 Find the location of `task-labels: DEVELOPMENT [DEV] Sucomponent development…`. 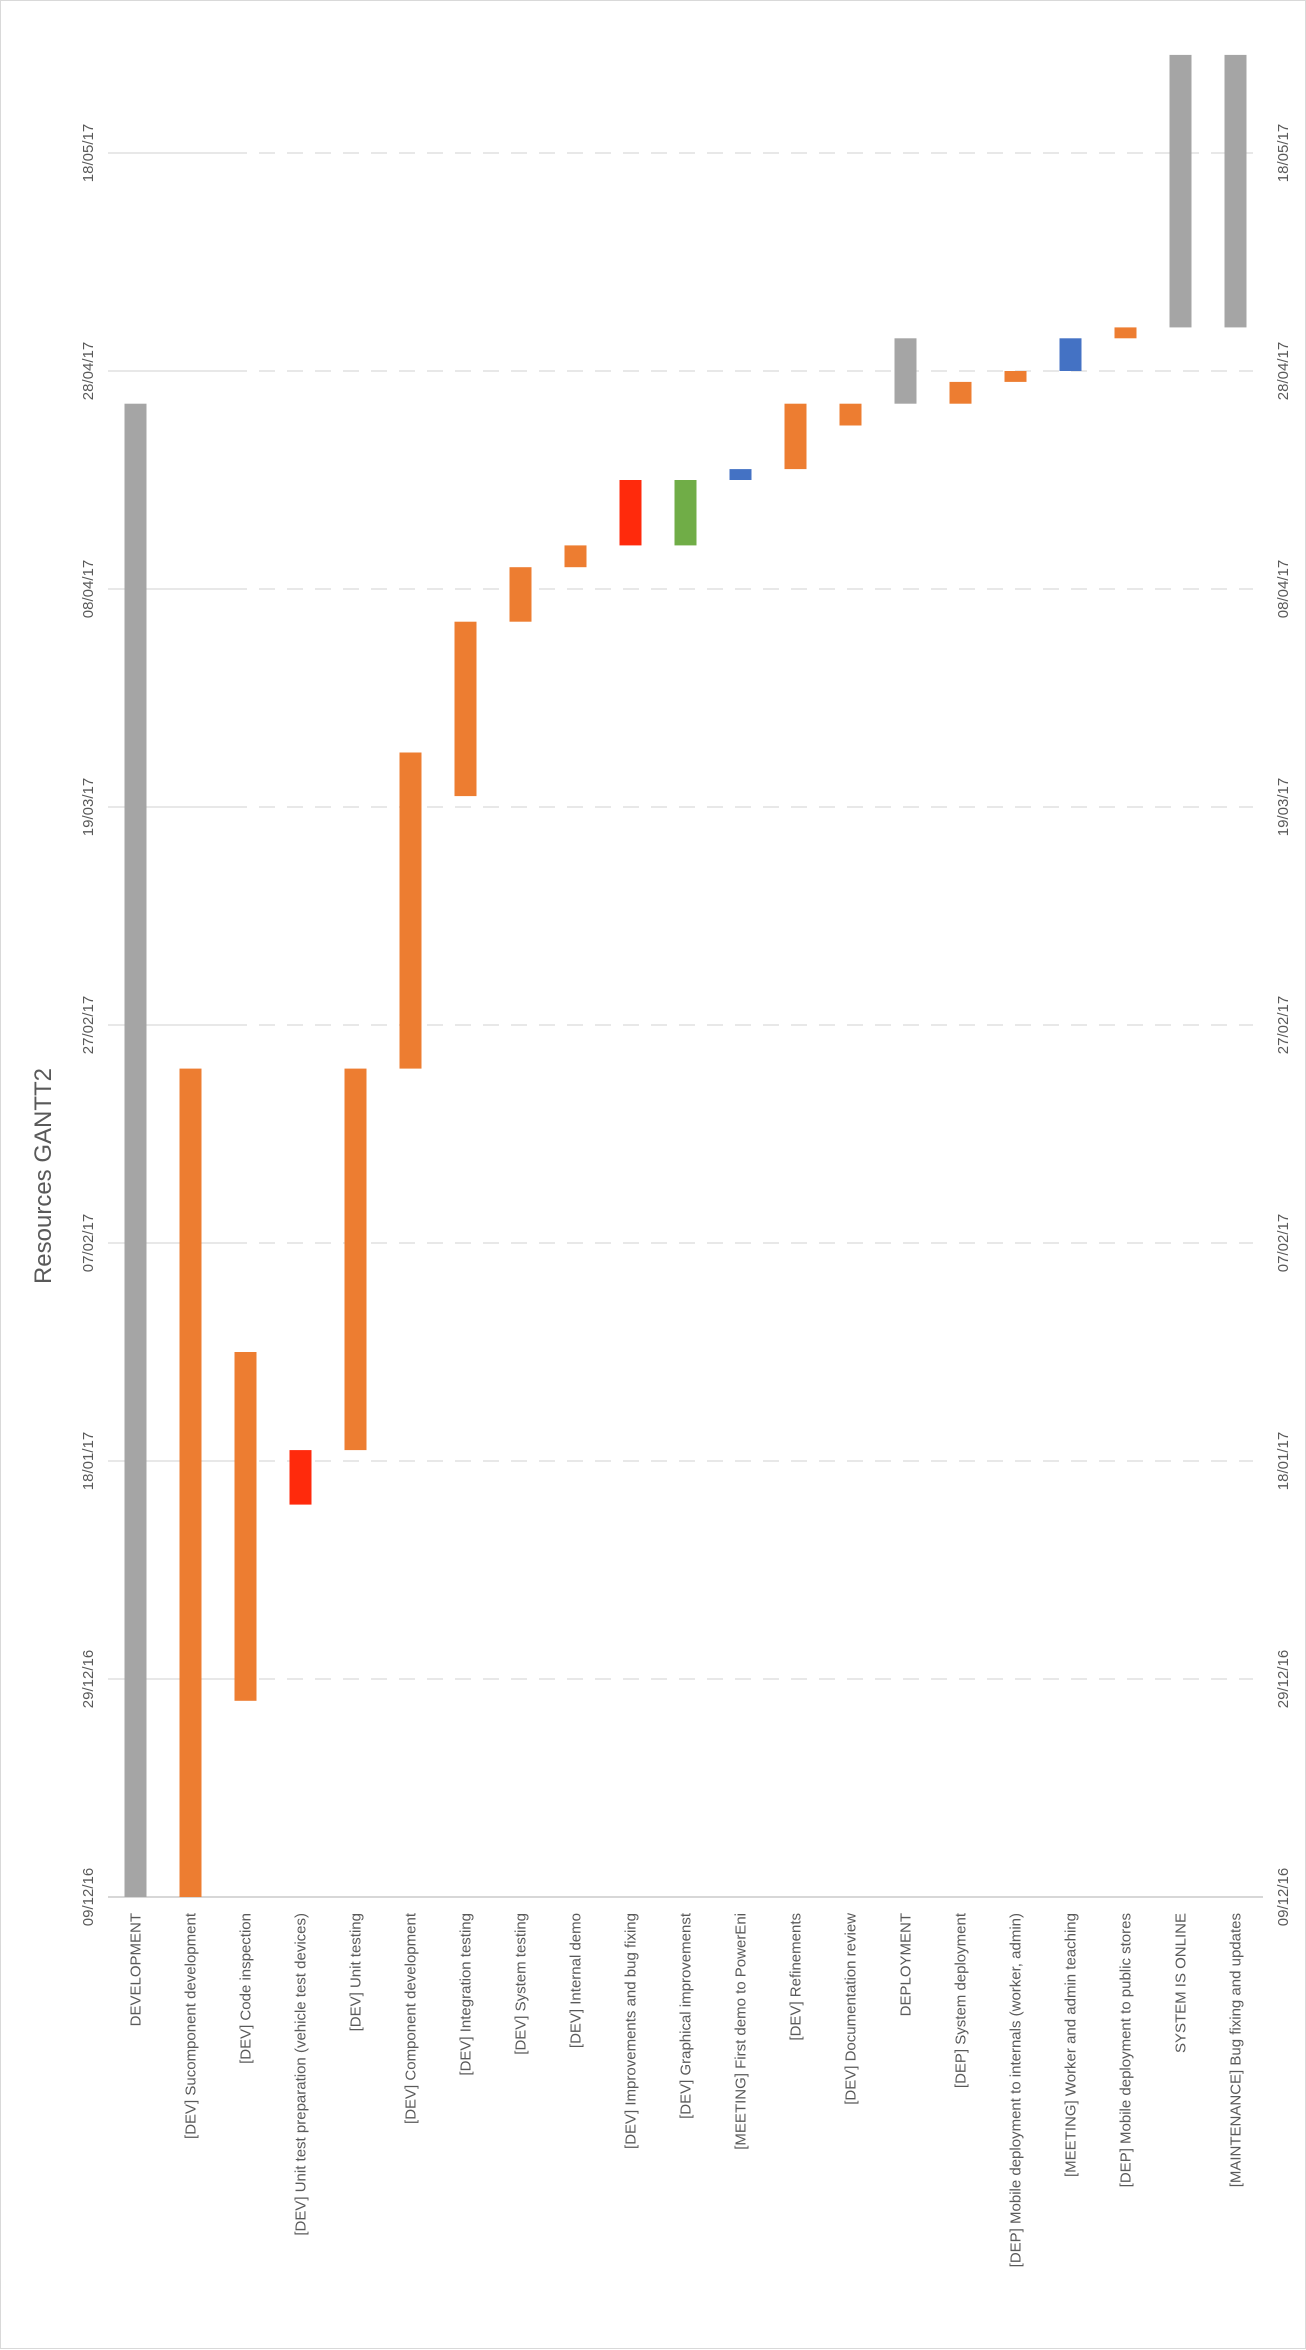

task-labels: DEVELOPMENT [DEV] Sucomponent development… is located at coordinates (686, 2089).